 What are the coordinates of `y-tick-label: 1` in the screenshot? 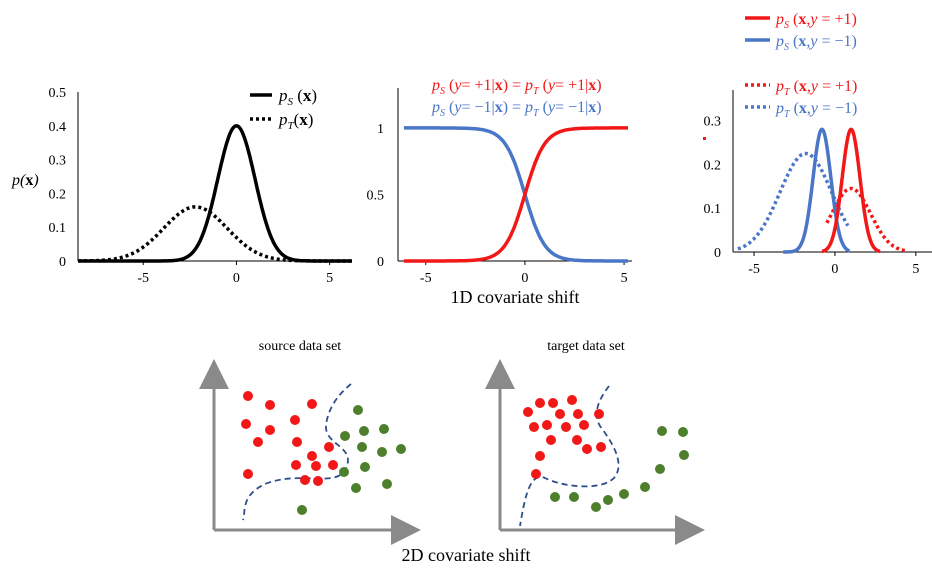 It's located at (380, 129).